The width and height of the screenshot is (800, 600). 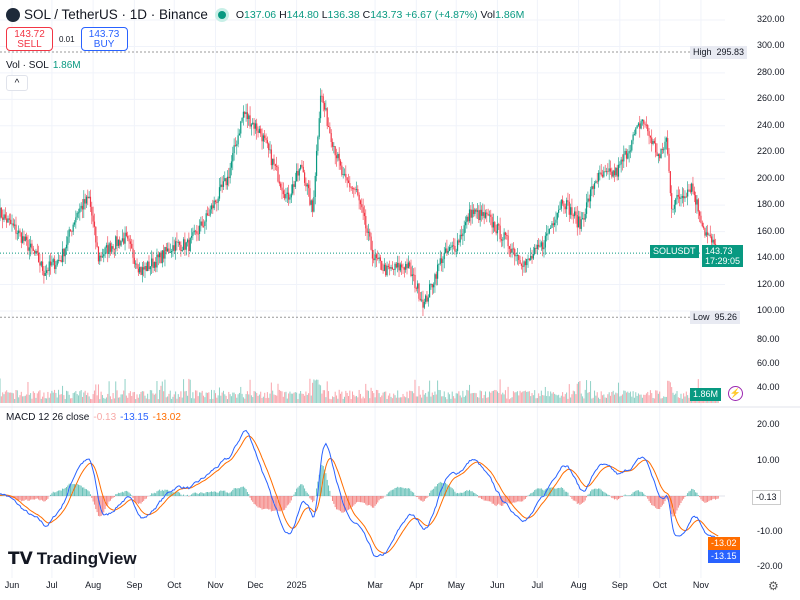 I want to click on symbol-title: SOL / TetherUS · 1D · Binance, so click(x=116, y=14).